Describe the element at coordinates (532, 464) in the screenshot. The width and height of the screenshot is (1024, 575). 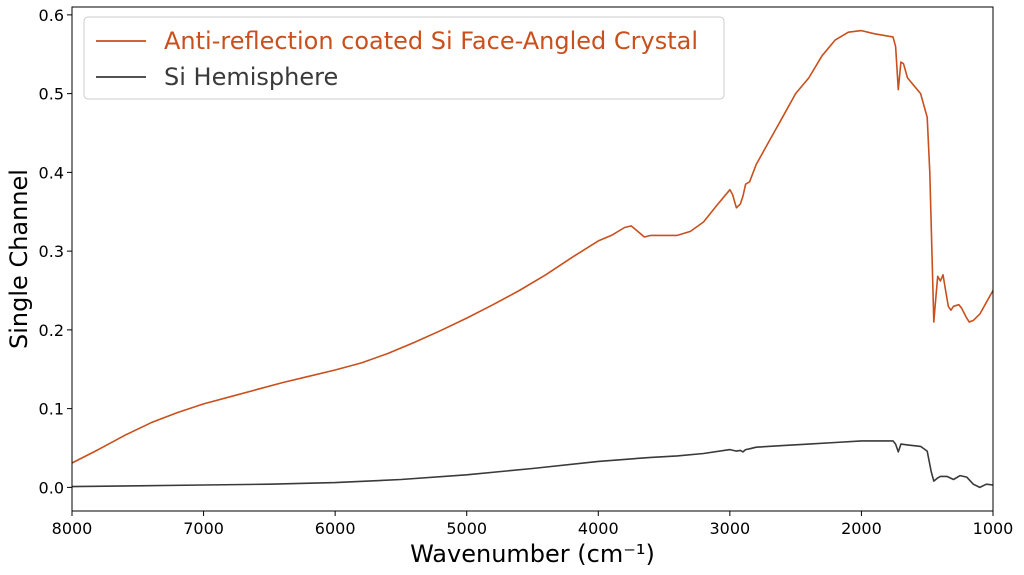
I see `series-line-si-hemisphere` at that location.